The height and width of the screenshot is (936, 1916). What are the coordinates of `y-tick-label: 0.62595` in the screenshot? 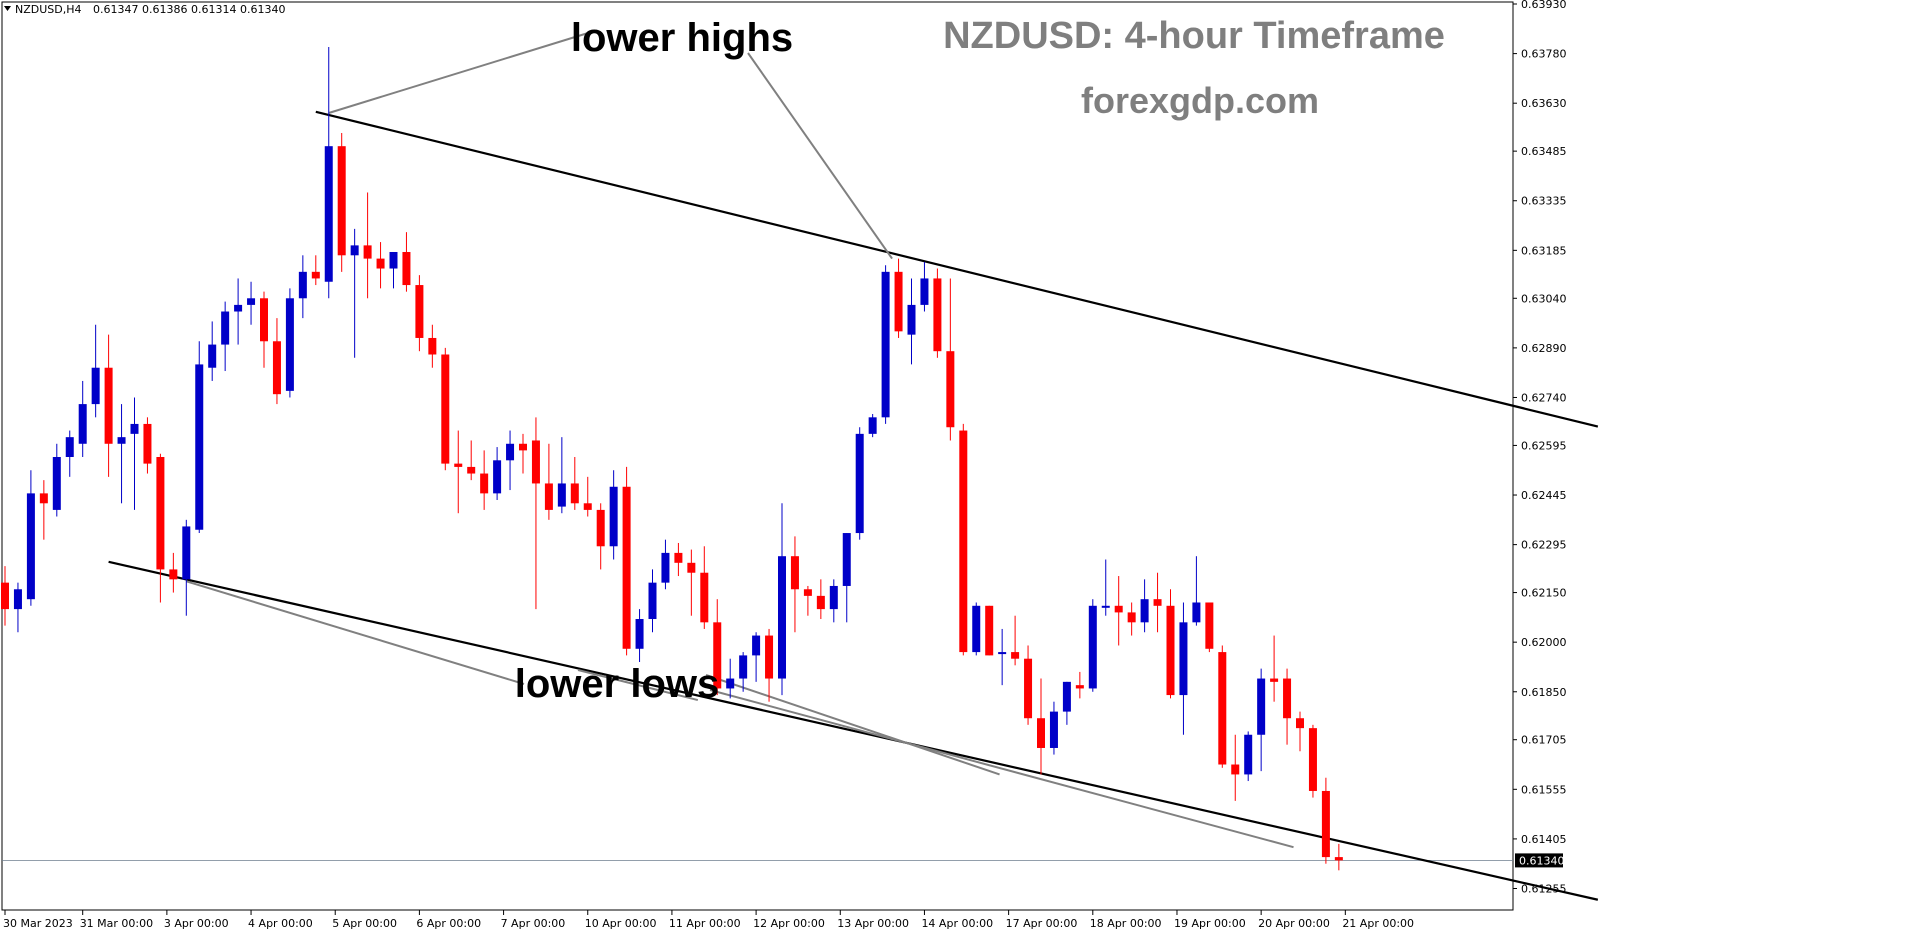 It's located at (1544, 445).